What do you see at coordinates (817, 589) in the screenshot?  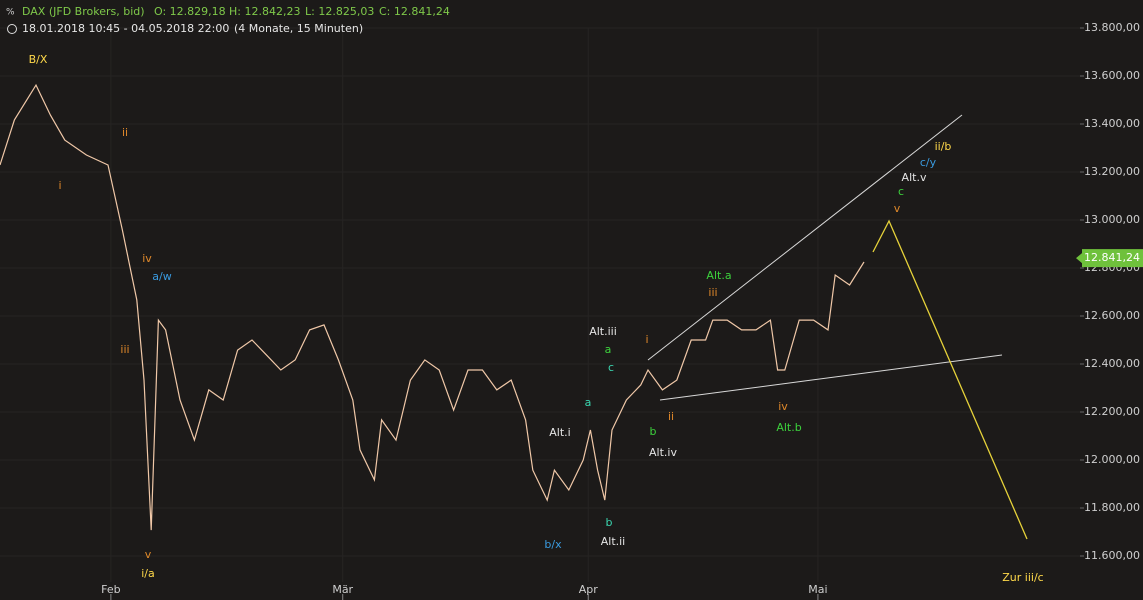 I see `x-tick-label: Mai` at bounding box center [817, 589].